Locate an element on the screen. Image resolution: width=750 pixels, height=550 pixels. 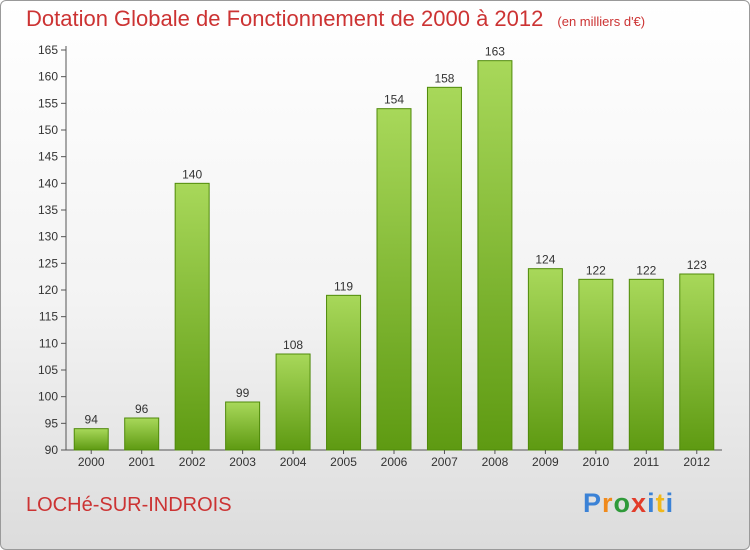
bar-value-label: 124 is located at coordinates (545, 260).